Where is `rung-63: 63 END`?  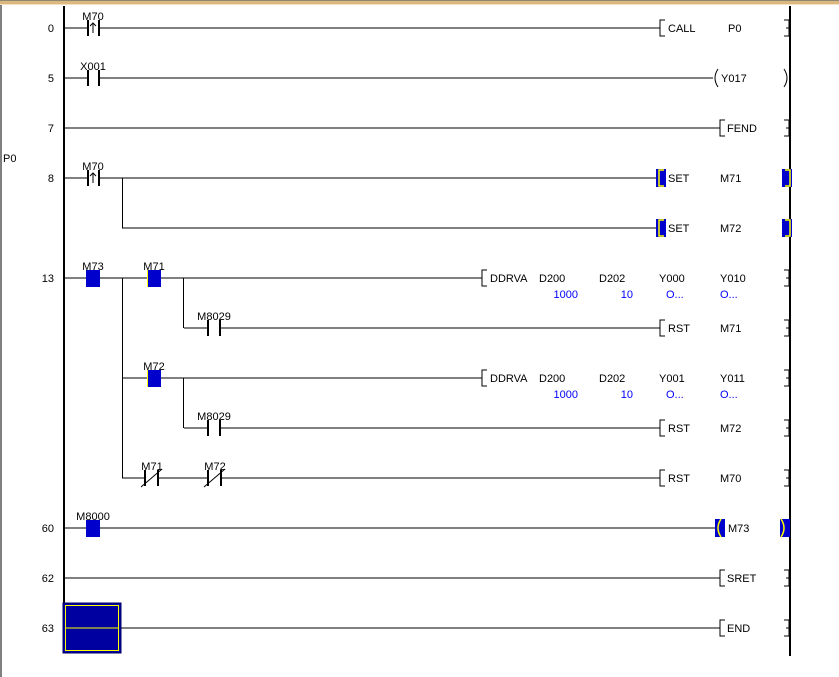 rung-63: 63 END is located at coordinates (416, 628).